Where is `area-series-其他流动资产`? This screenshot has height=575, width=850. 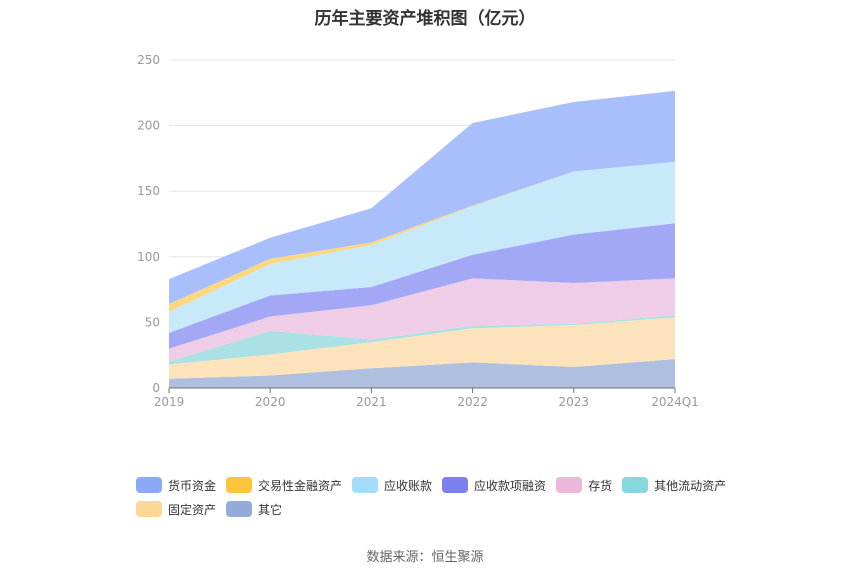
area-series-其他流动资产 is located at coordinates (422, 340).